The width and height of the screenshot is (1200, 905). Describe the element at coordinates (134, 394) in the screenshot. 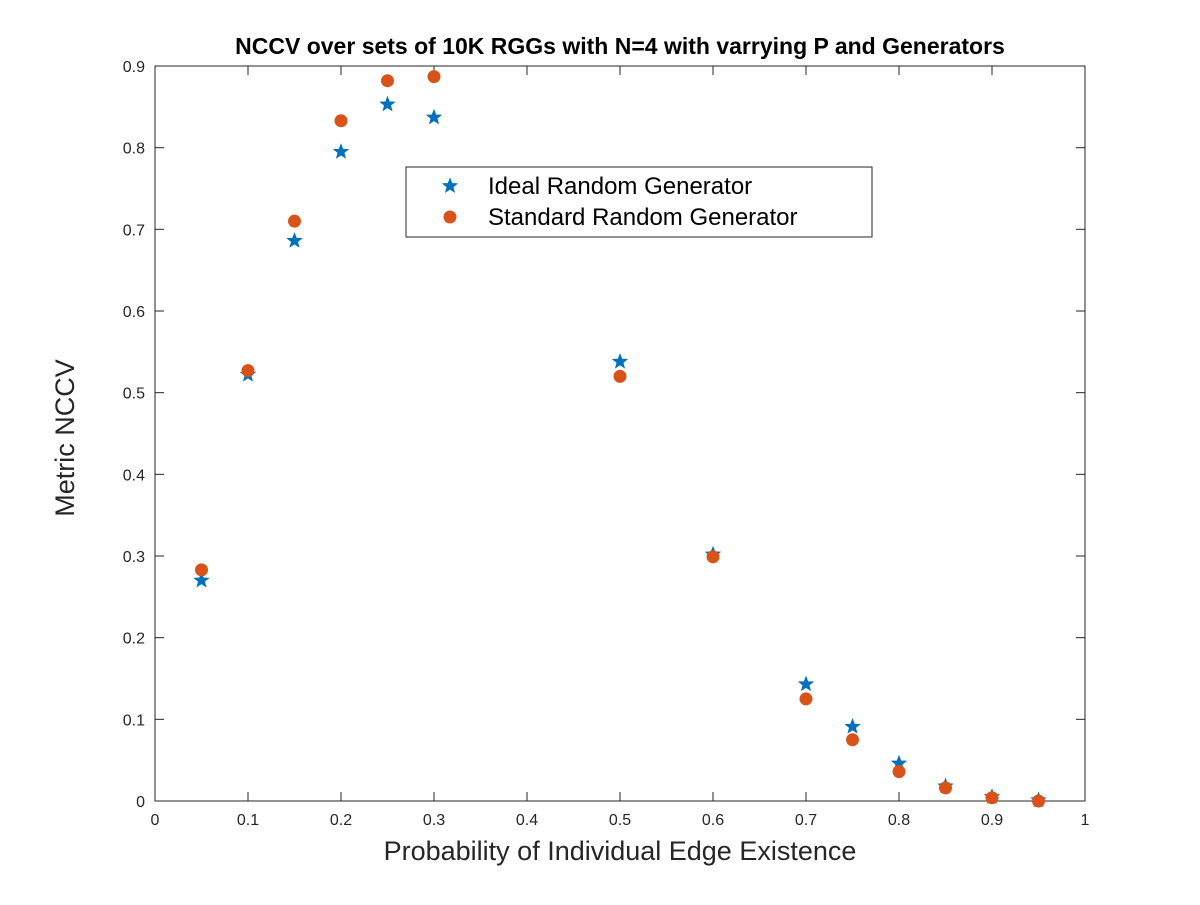

I see `y-tick-label: 0.5` at that location.